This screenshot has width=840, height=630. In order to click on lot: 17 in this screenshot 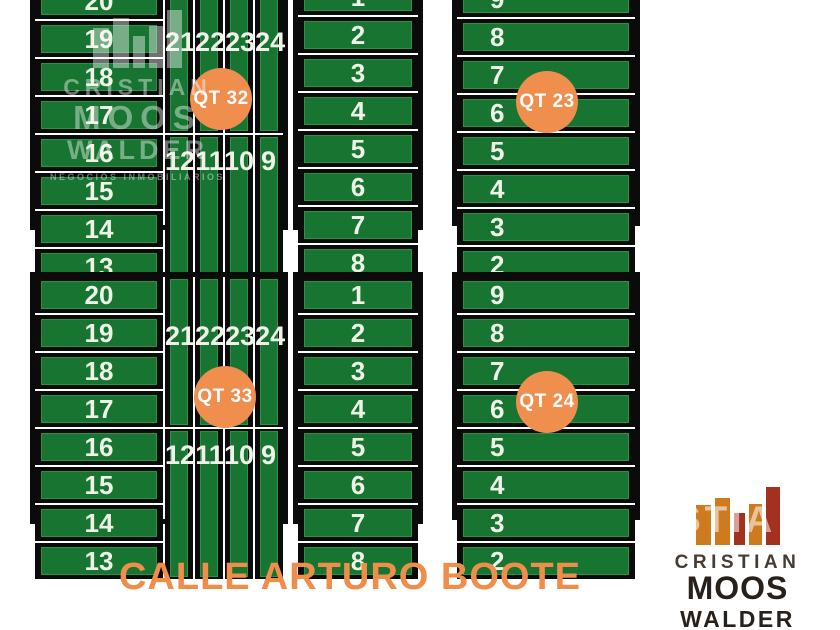, I will do `click(99, 409)`.